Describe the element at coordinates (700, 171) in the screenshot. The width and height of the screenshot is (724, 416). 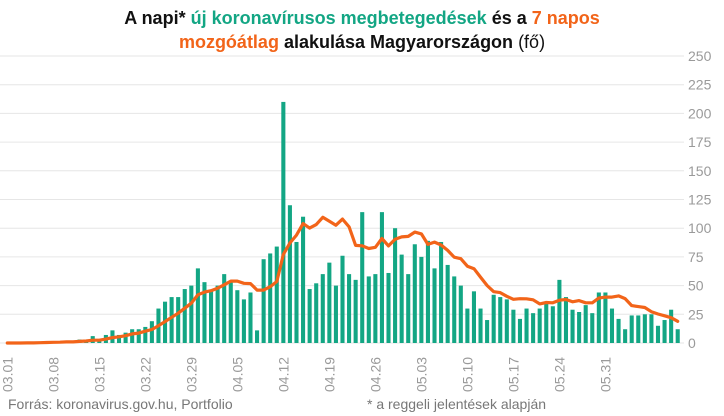
I see `y-tick-label: 150` at that location.